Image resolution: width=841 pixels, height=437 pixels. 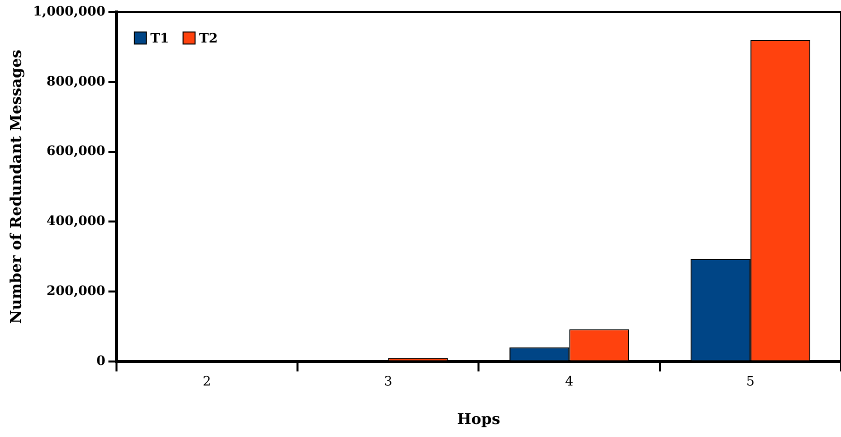 What do you see at coordinates (750, 382) in the screenshot?
I see `x-tick-label: 5` at bounding box center [750, 382].